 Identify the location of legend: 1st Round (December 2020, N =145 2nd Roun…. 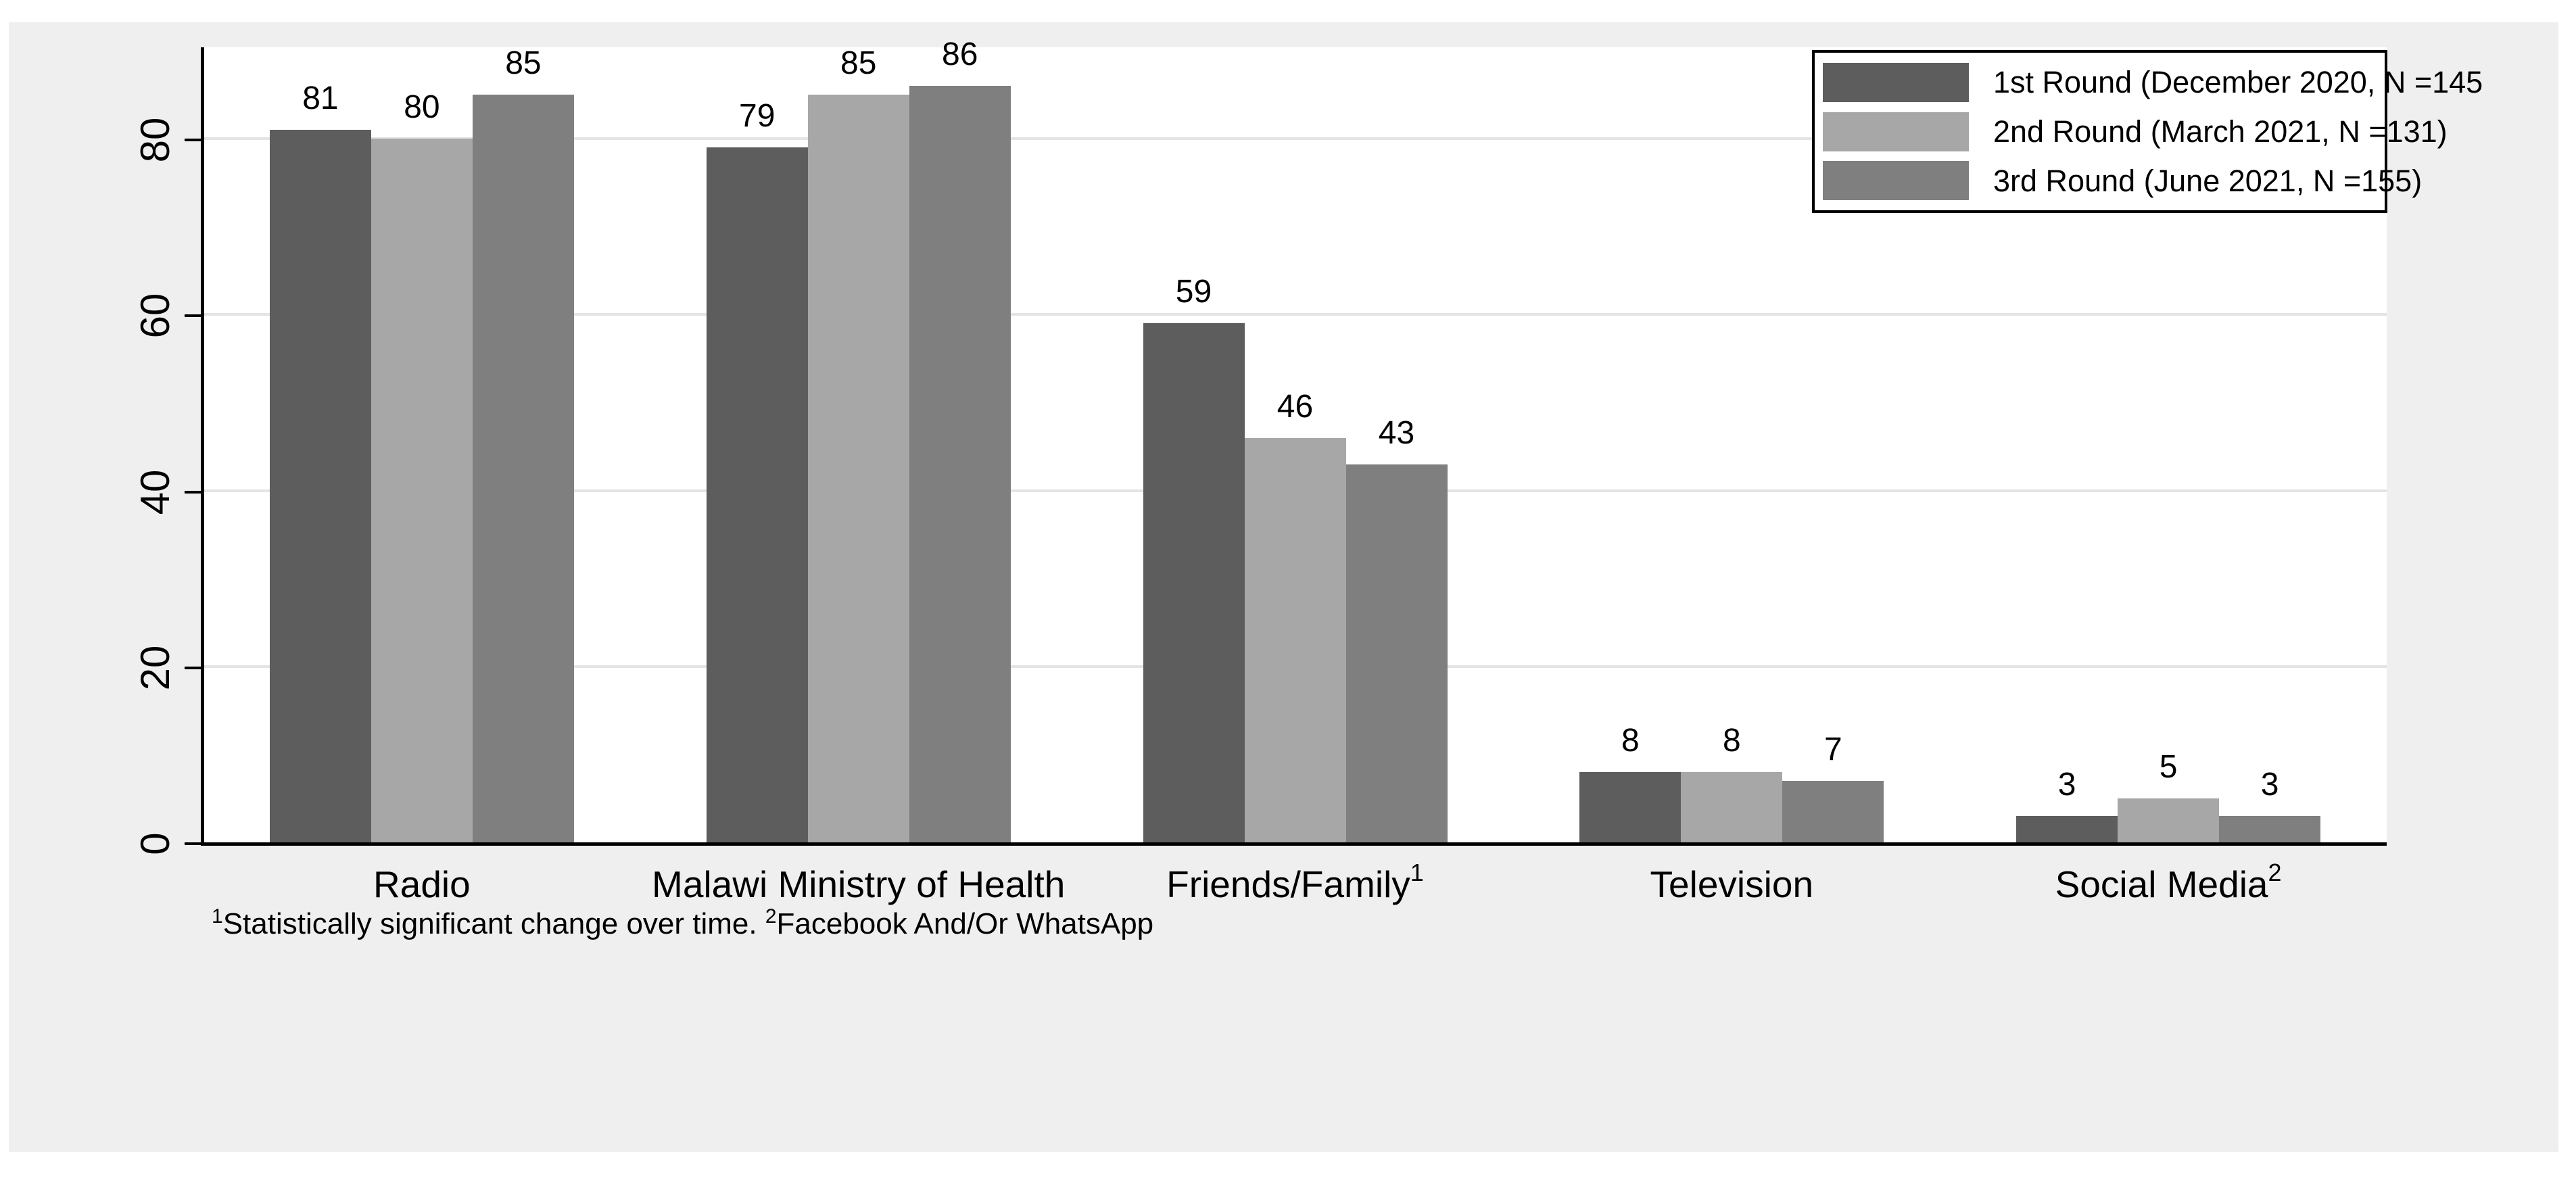
(2147, 131).